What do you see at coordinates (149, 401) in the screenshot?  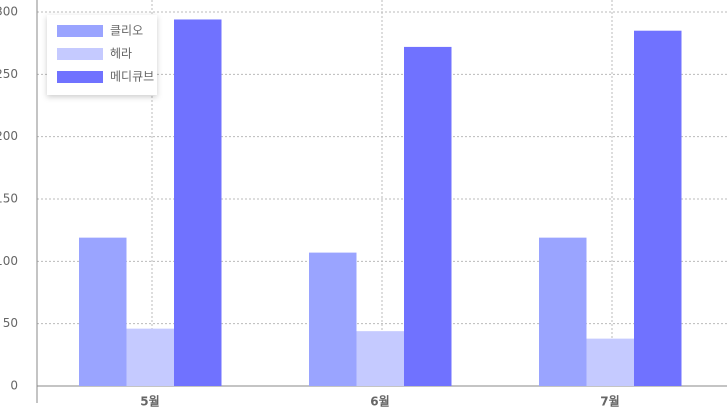 I see `x-tick-label: 5월` at bounding box center [149, 401].